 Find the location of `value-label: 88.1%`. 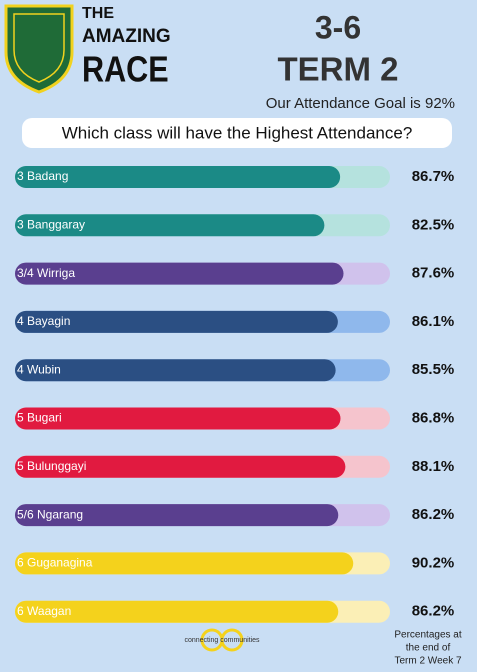

value-label: 88.1% is located at coordinates (433, 466).